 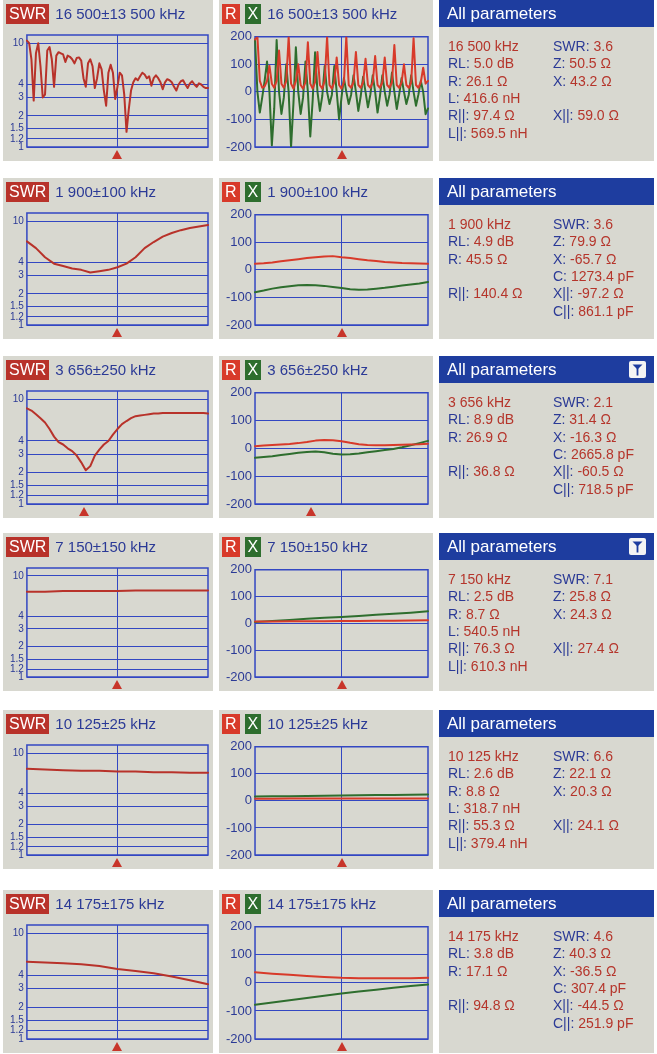 I want to click on text: SWR: 7.1, so click(x=583, y=579).